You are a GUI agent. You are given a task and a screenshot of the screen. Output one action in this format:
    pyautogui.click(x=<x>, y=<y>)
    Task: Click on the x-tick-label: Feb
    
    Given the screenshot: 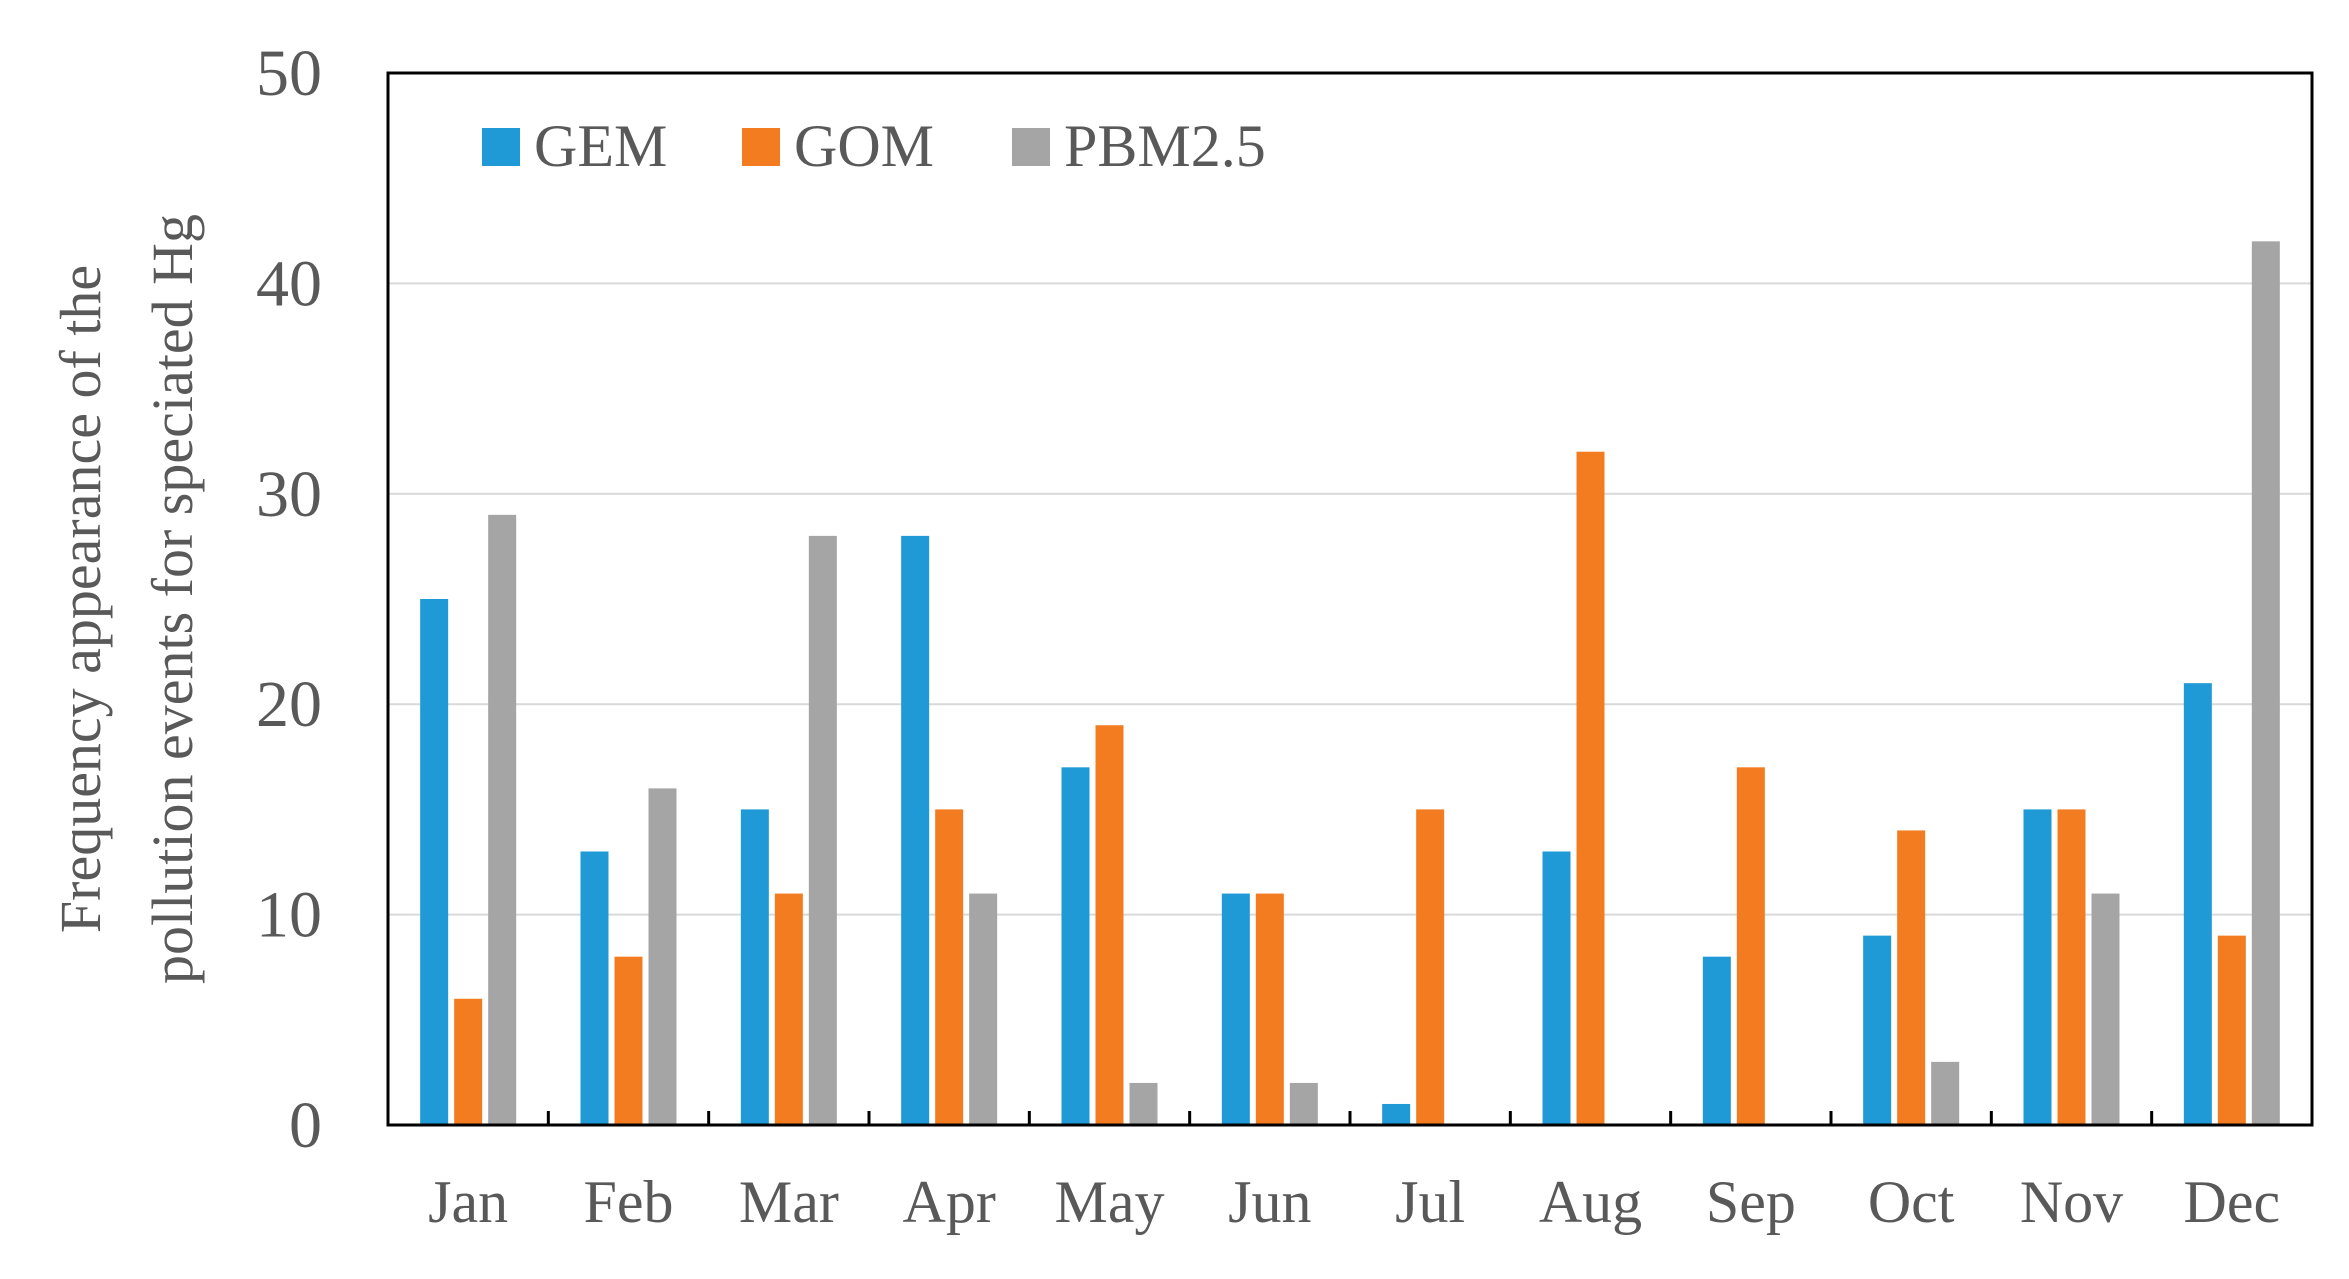 What is the action you would take?
    pyautogui.click(x=629, y=1202)
    